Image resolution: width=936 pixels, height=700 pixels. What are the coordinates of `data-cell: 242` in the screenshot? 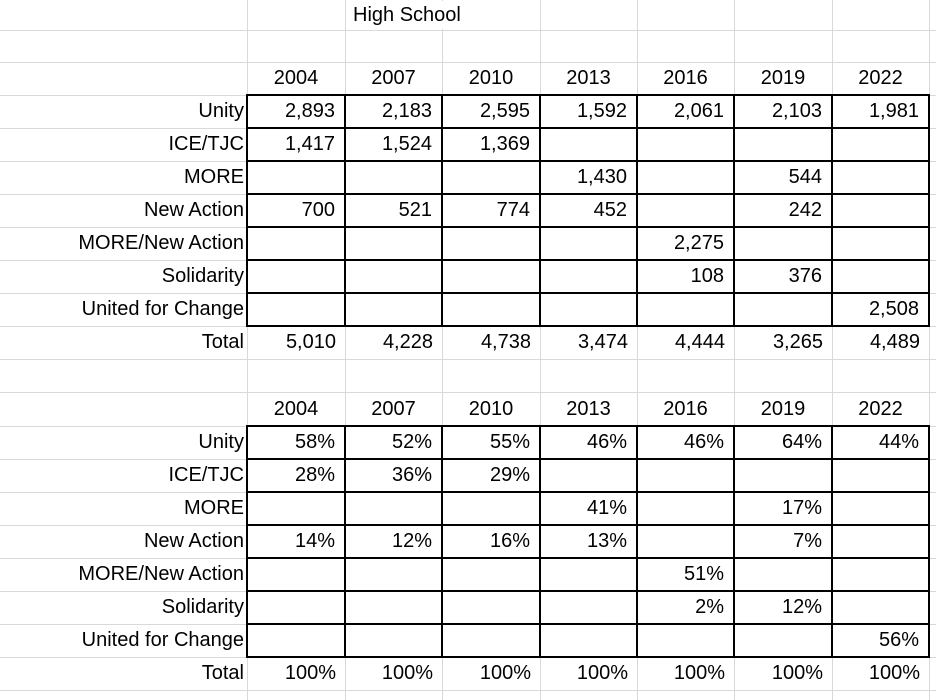 It's located at (783, 210).